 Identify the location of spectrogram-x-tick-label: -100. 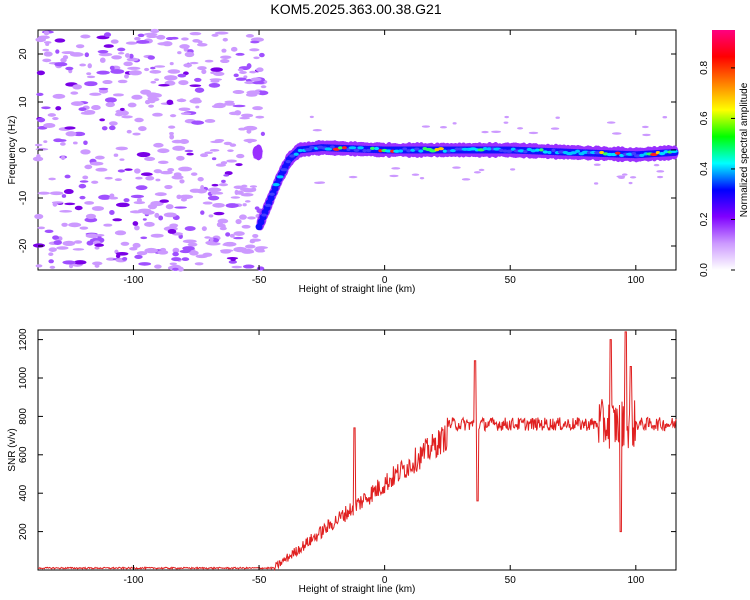
(133, 280).